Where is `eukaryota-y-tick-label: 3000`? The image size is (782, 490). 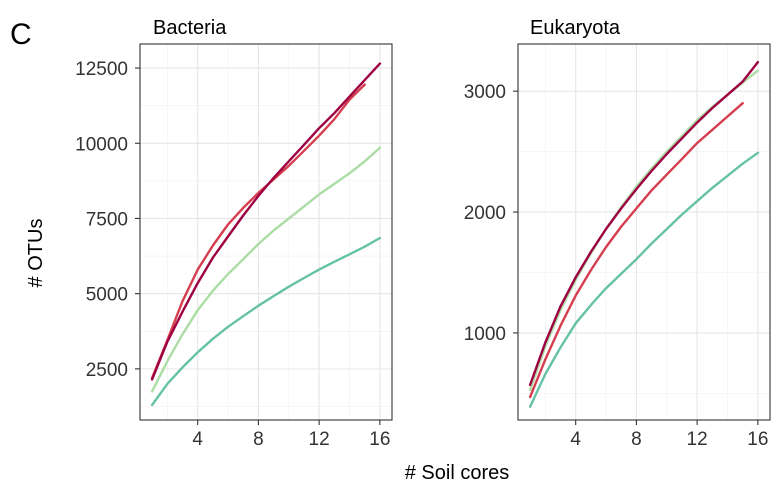 eukaryota-y-tick-label: 3000 is located at coordinates (485, 92).